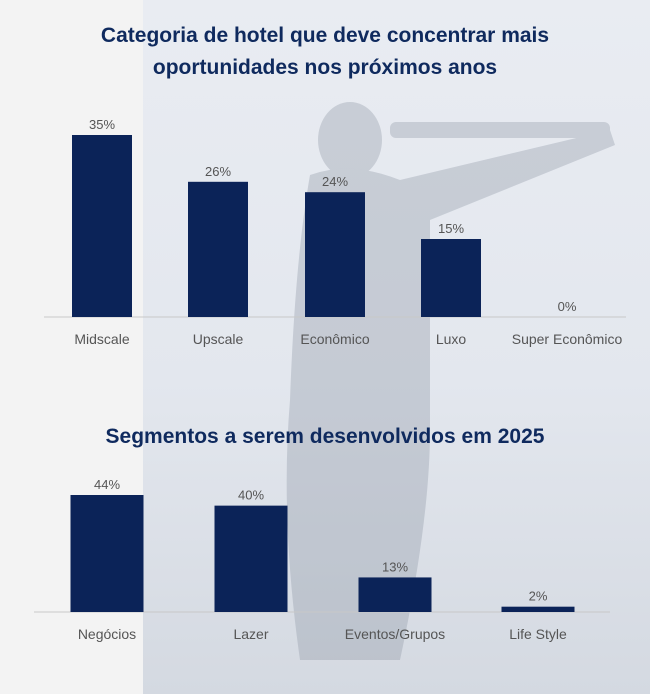  Describe the element at coordinates (451, 278) in the screenshot. I see `bar-luxo` at that location.